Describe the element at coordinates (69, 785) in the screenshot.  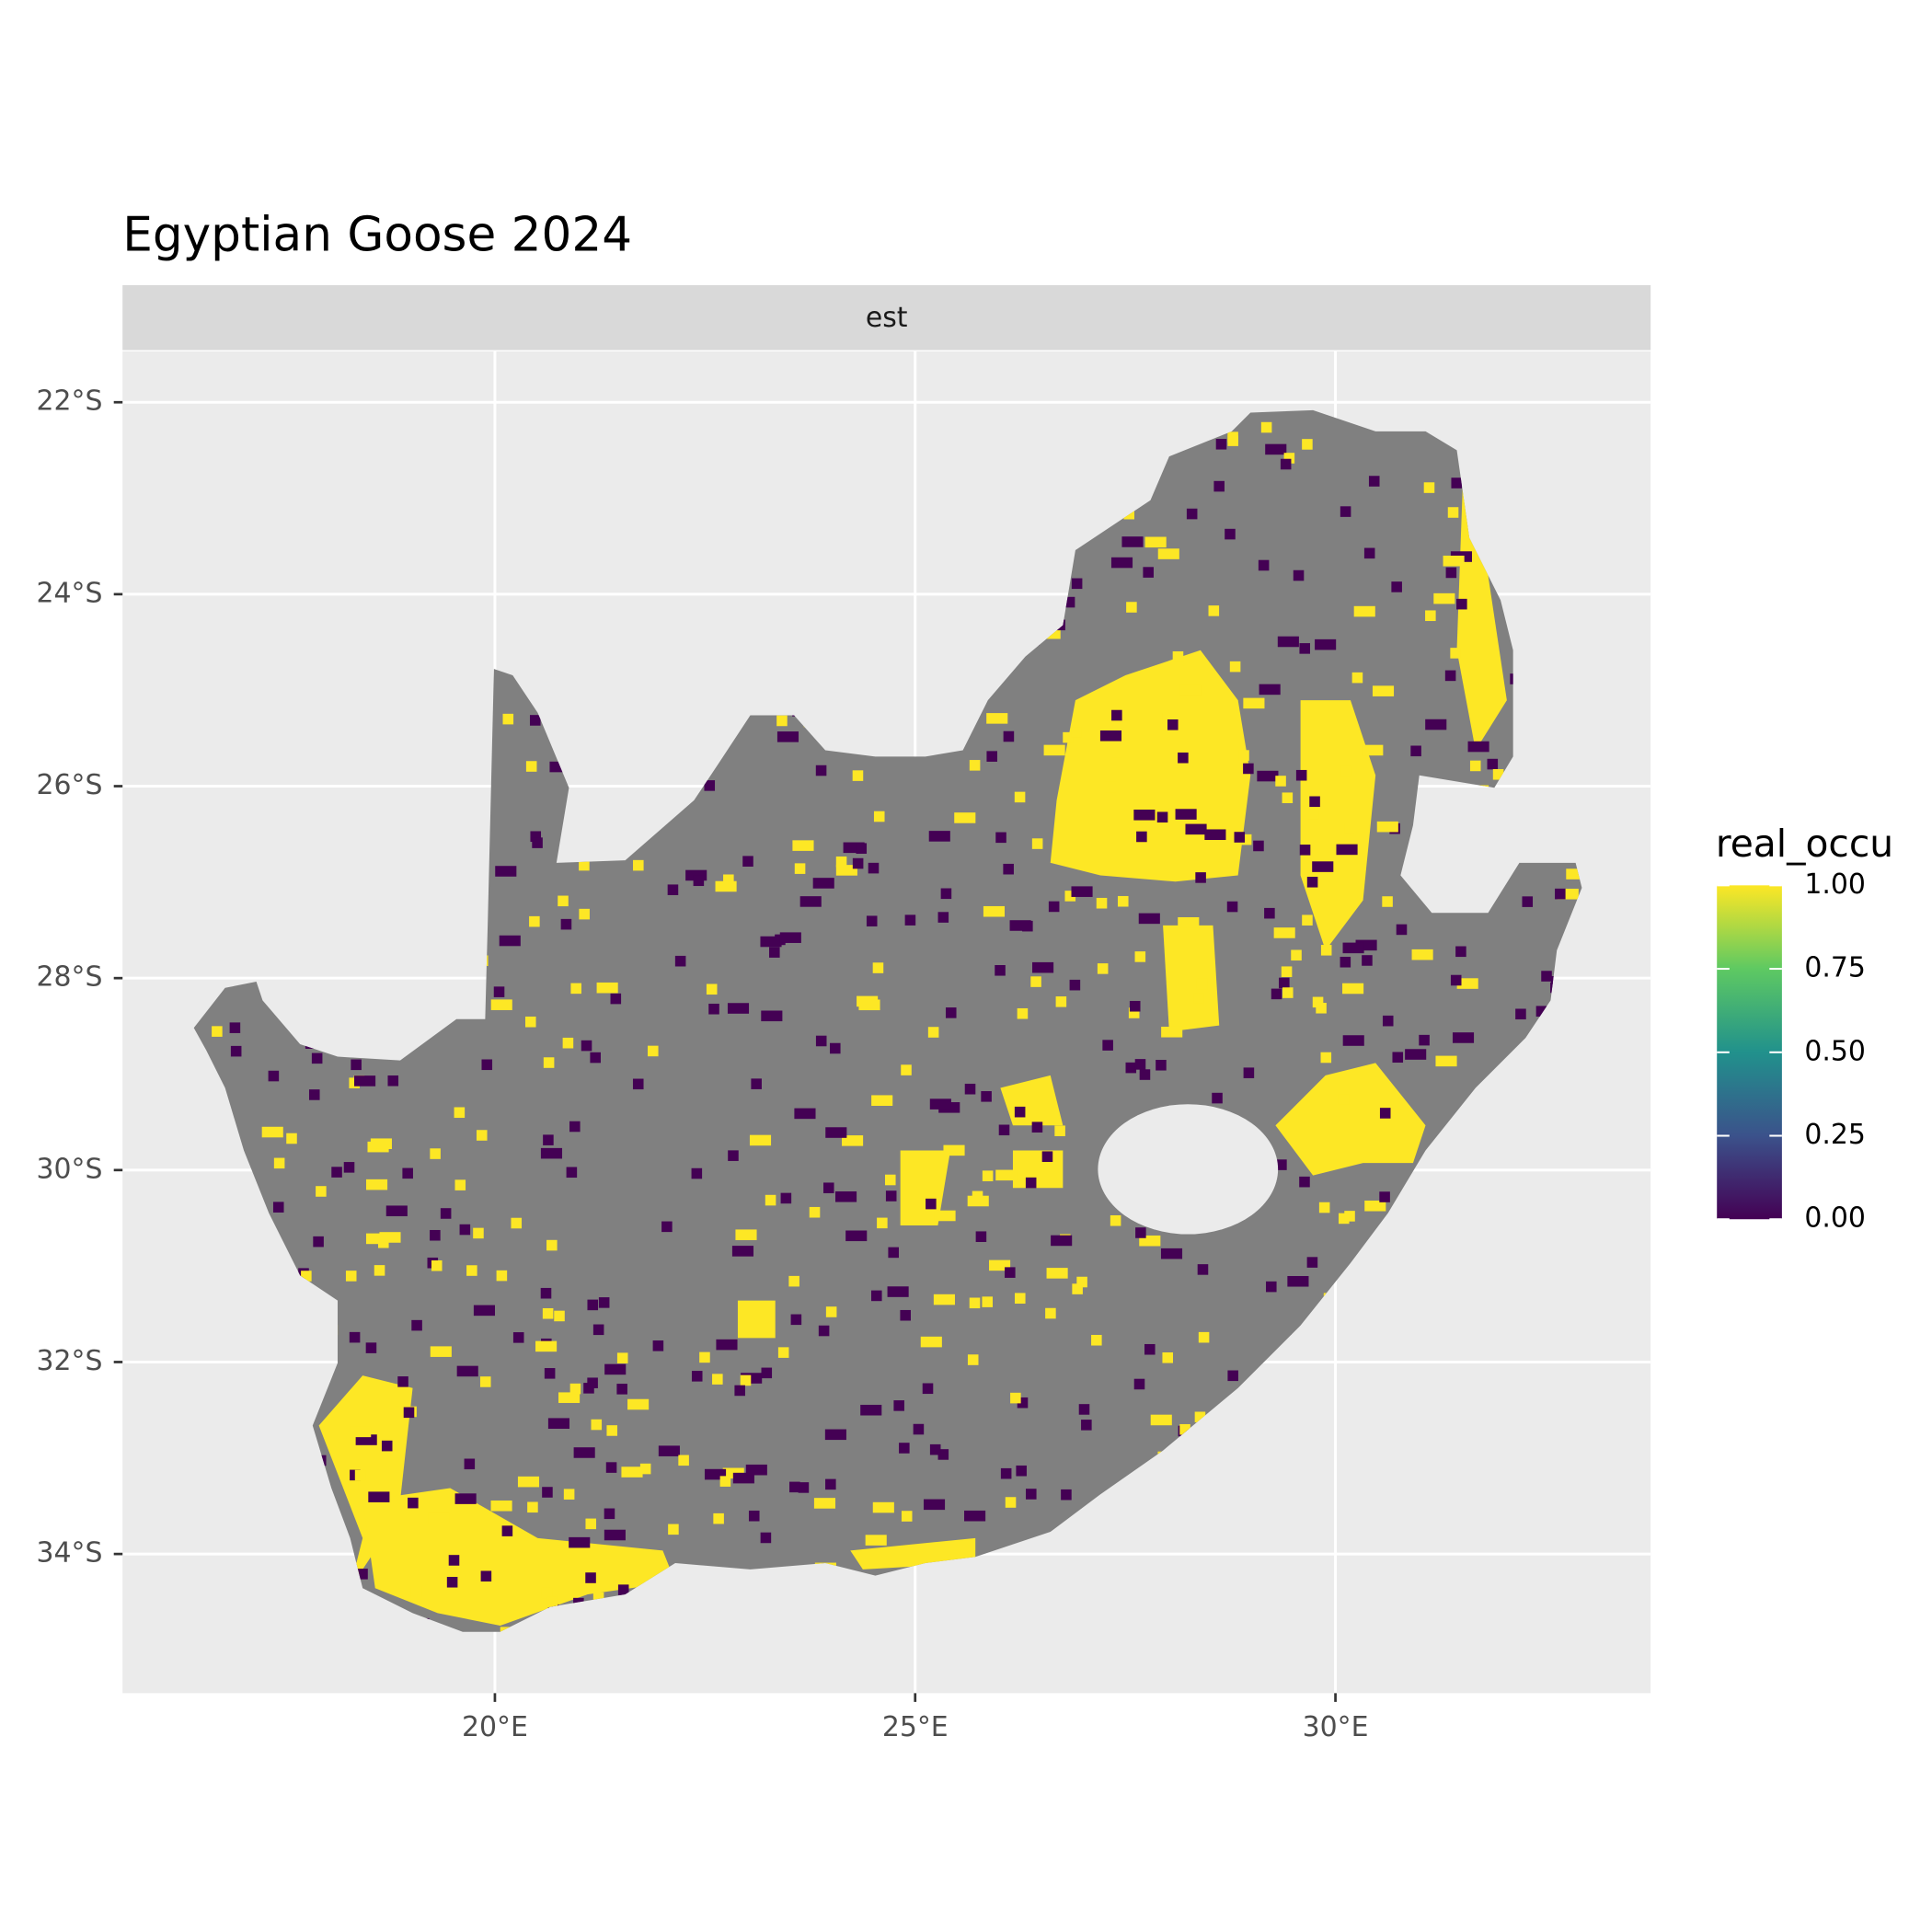
I see `y-tick-label: 26°S` at that location.